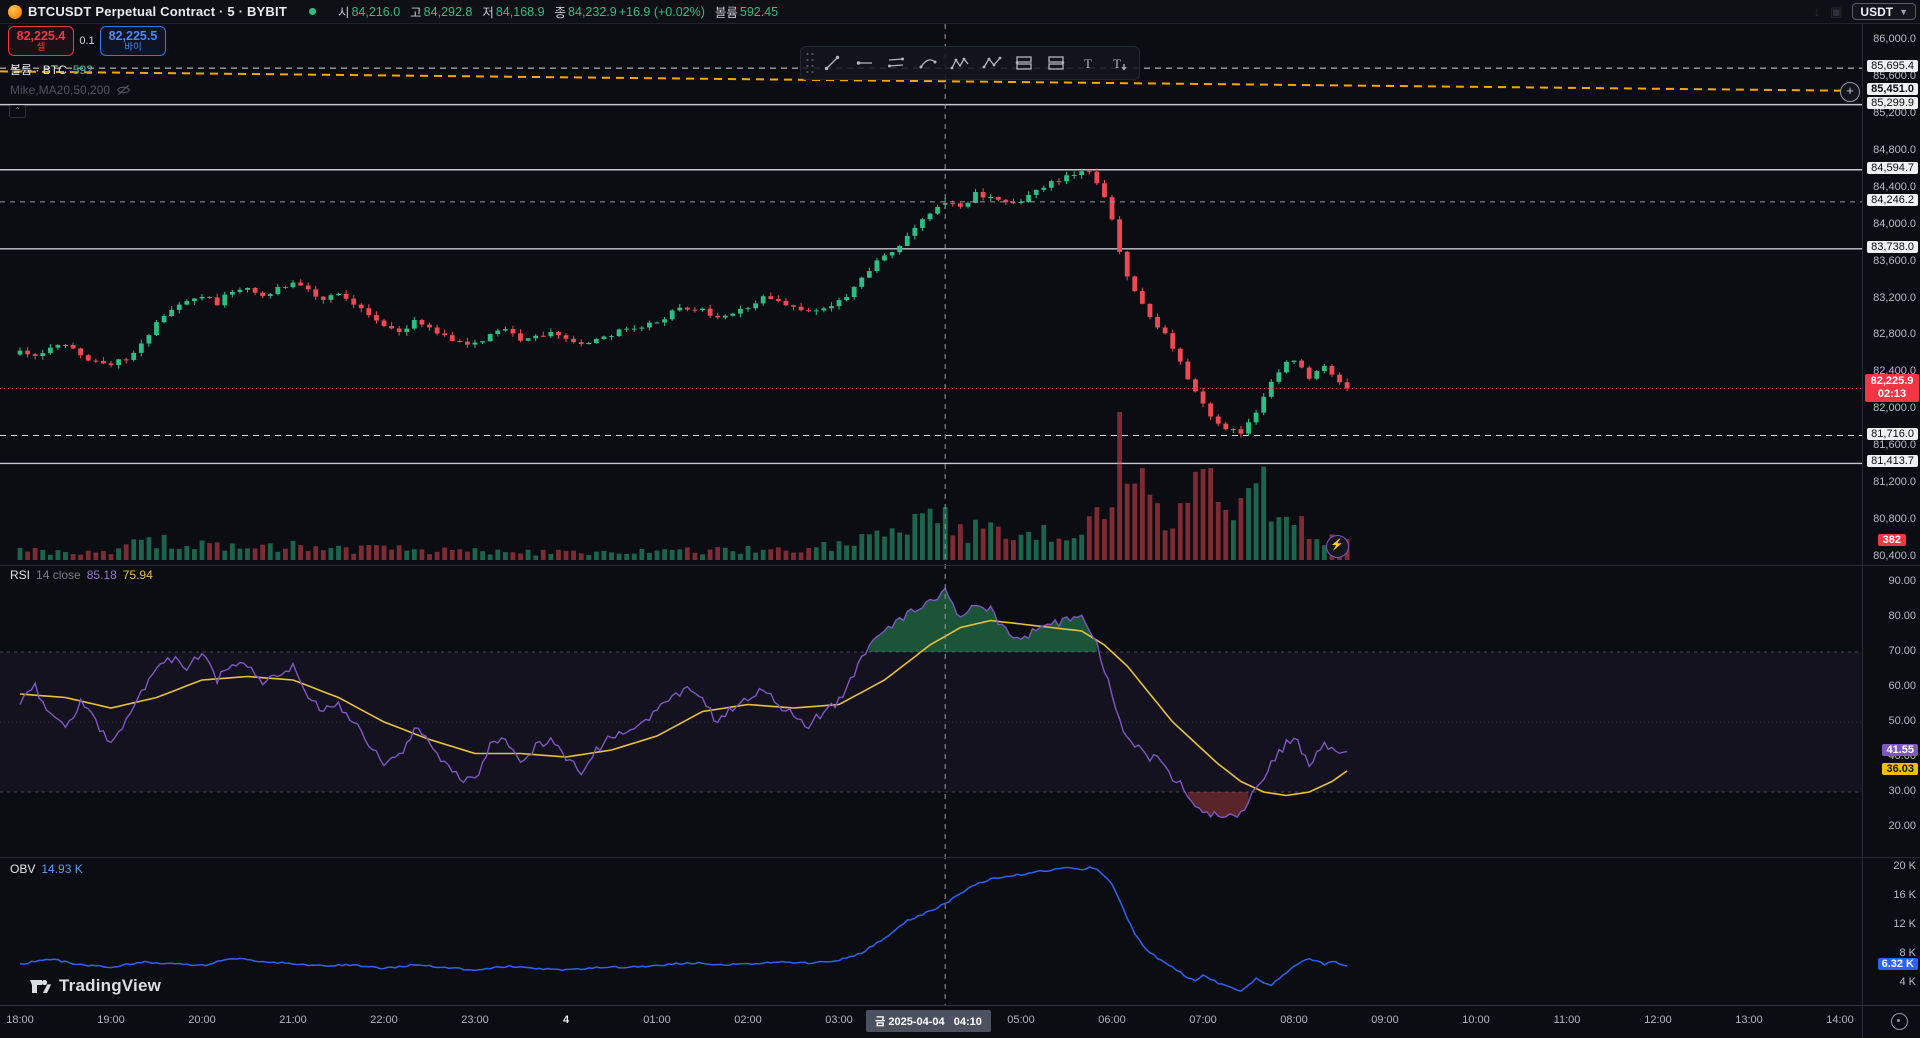  What do you see at coordinates (657, 1020) in the screenshot?
I see `time-label: 01:00` at bounding box center [657, 1020].